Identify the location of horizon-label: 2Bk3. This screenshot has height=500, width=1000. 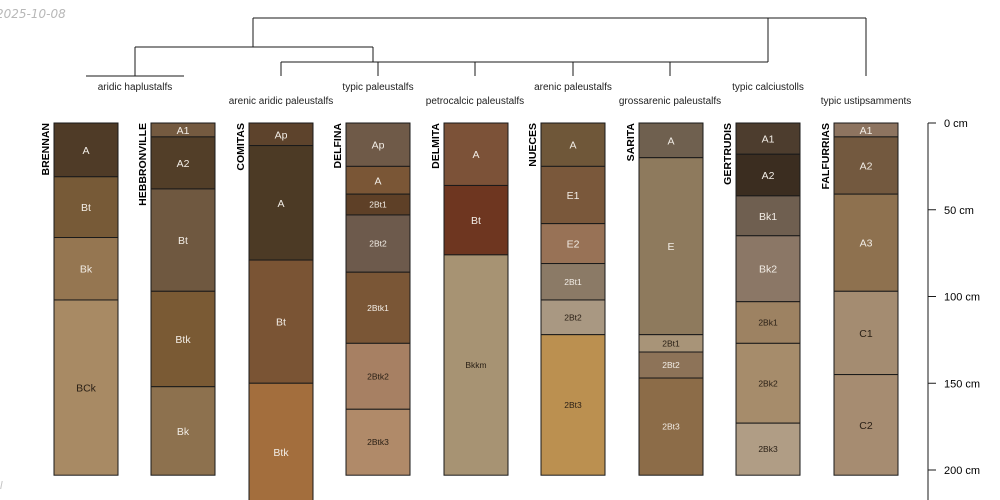
(768, 449).